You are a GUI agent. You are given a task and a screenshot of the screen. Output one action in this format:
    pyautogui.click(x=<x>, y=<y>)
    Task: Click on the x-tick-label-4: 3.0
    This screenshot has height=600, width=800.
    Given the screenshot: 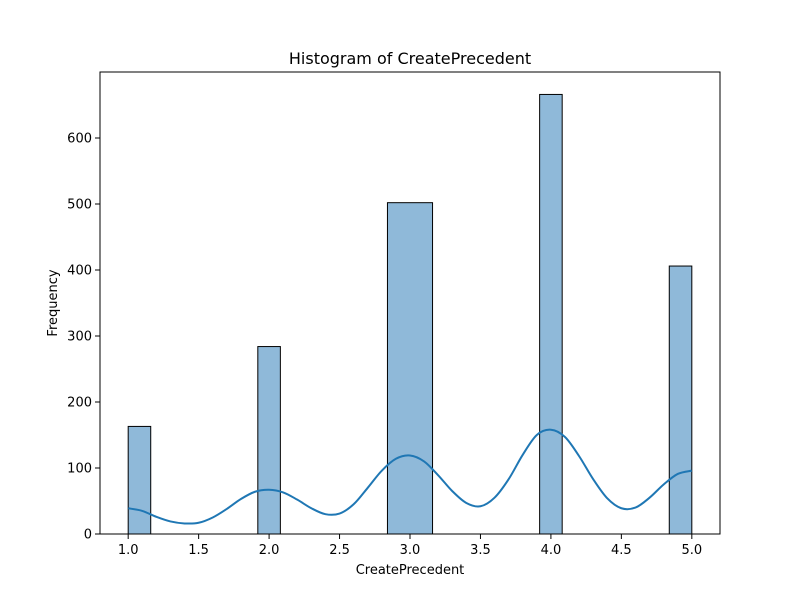 What is the action you would take?
    pyautogui.click(x=410, y=550)
    